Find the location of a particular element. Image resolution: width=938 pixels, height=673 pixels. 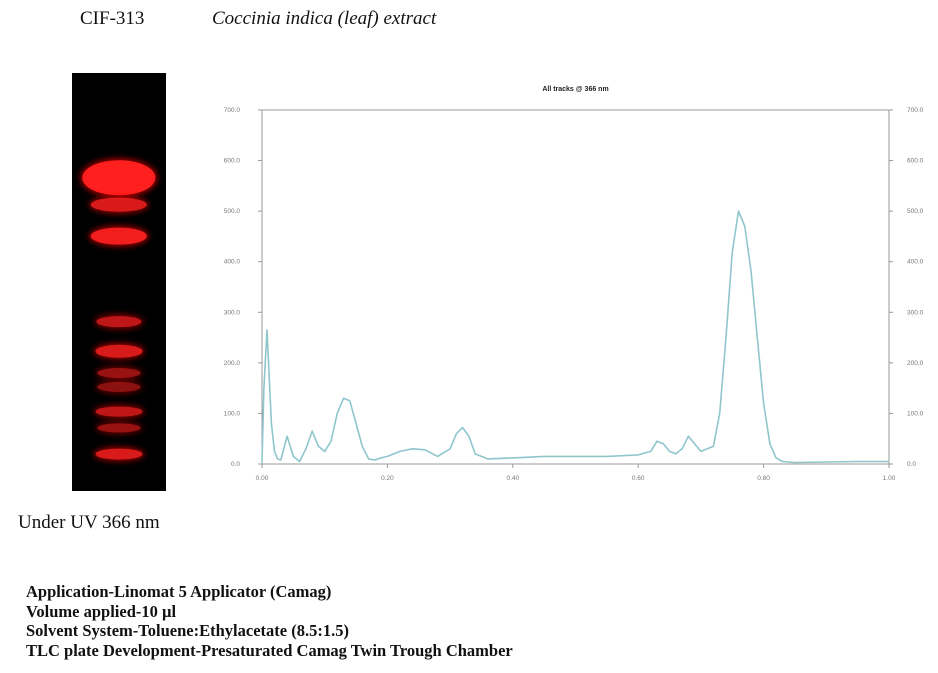

y-tick-label-right: 600.0 is located at coordinates (915, 161).